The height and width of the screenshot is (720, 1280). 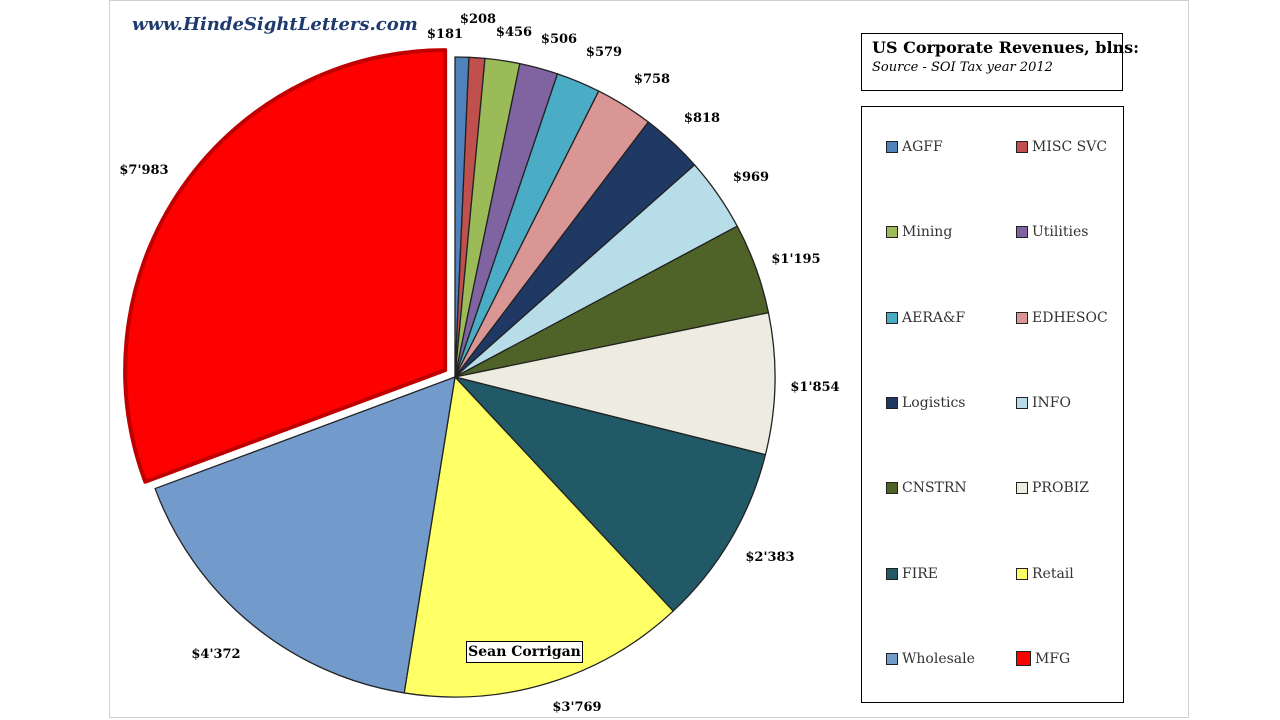 I want to click on slice-label-cnstrn: $1'195, so click(x=795, y=259).